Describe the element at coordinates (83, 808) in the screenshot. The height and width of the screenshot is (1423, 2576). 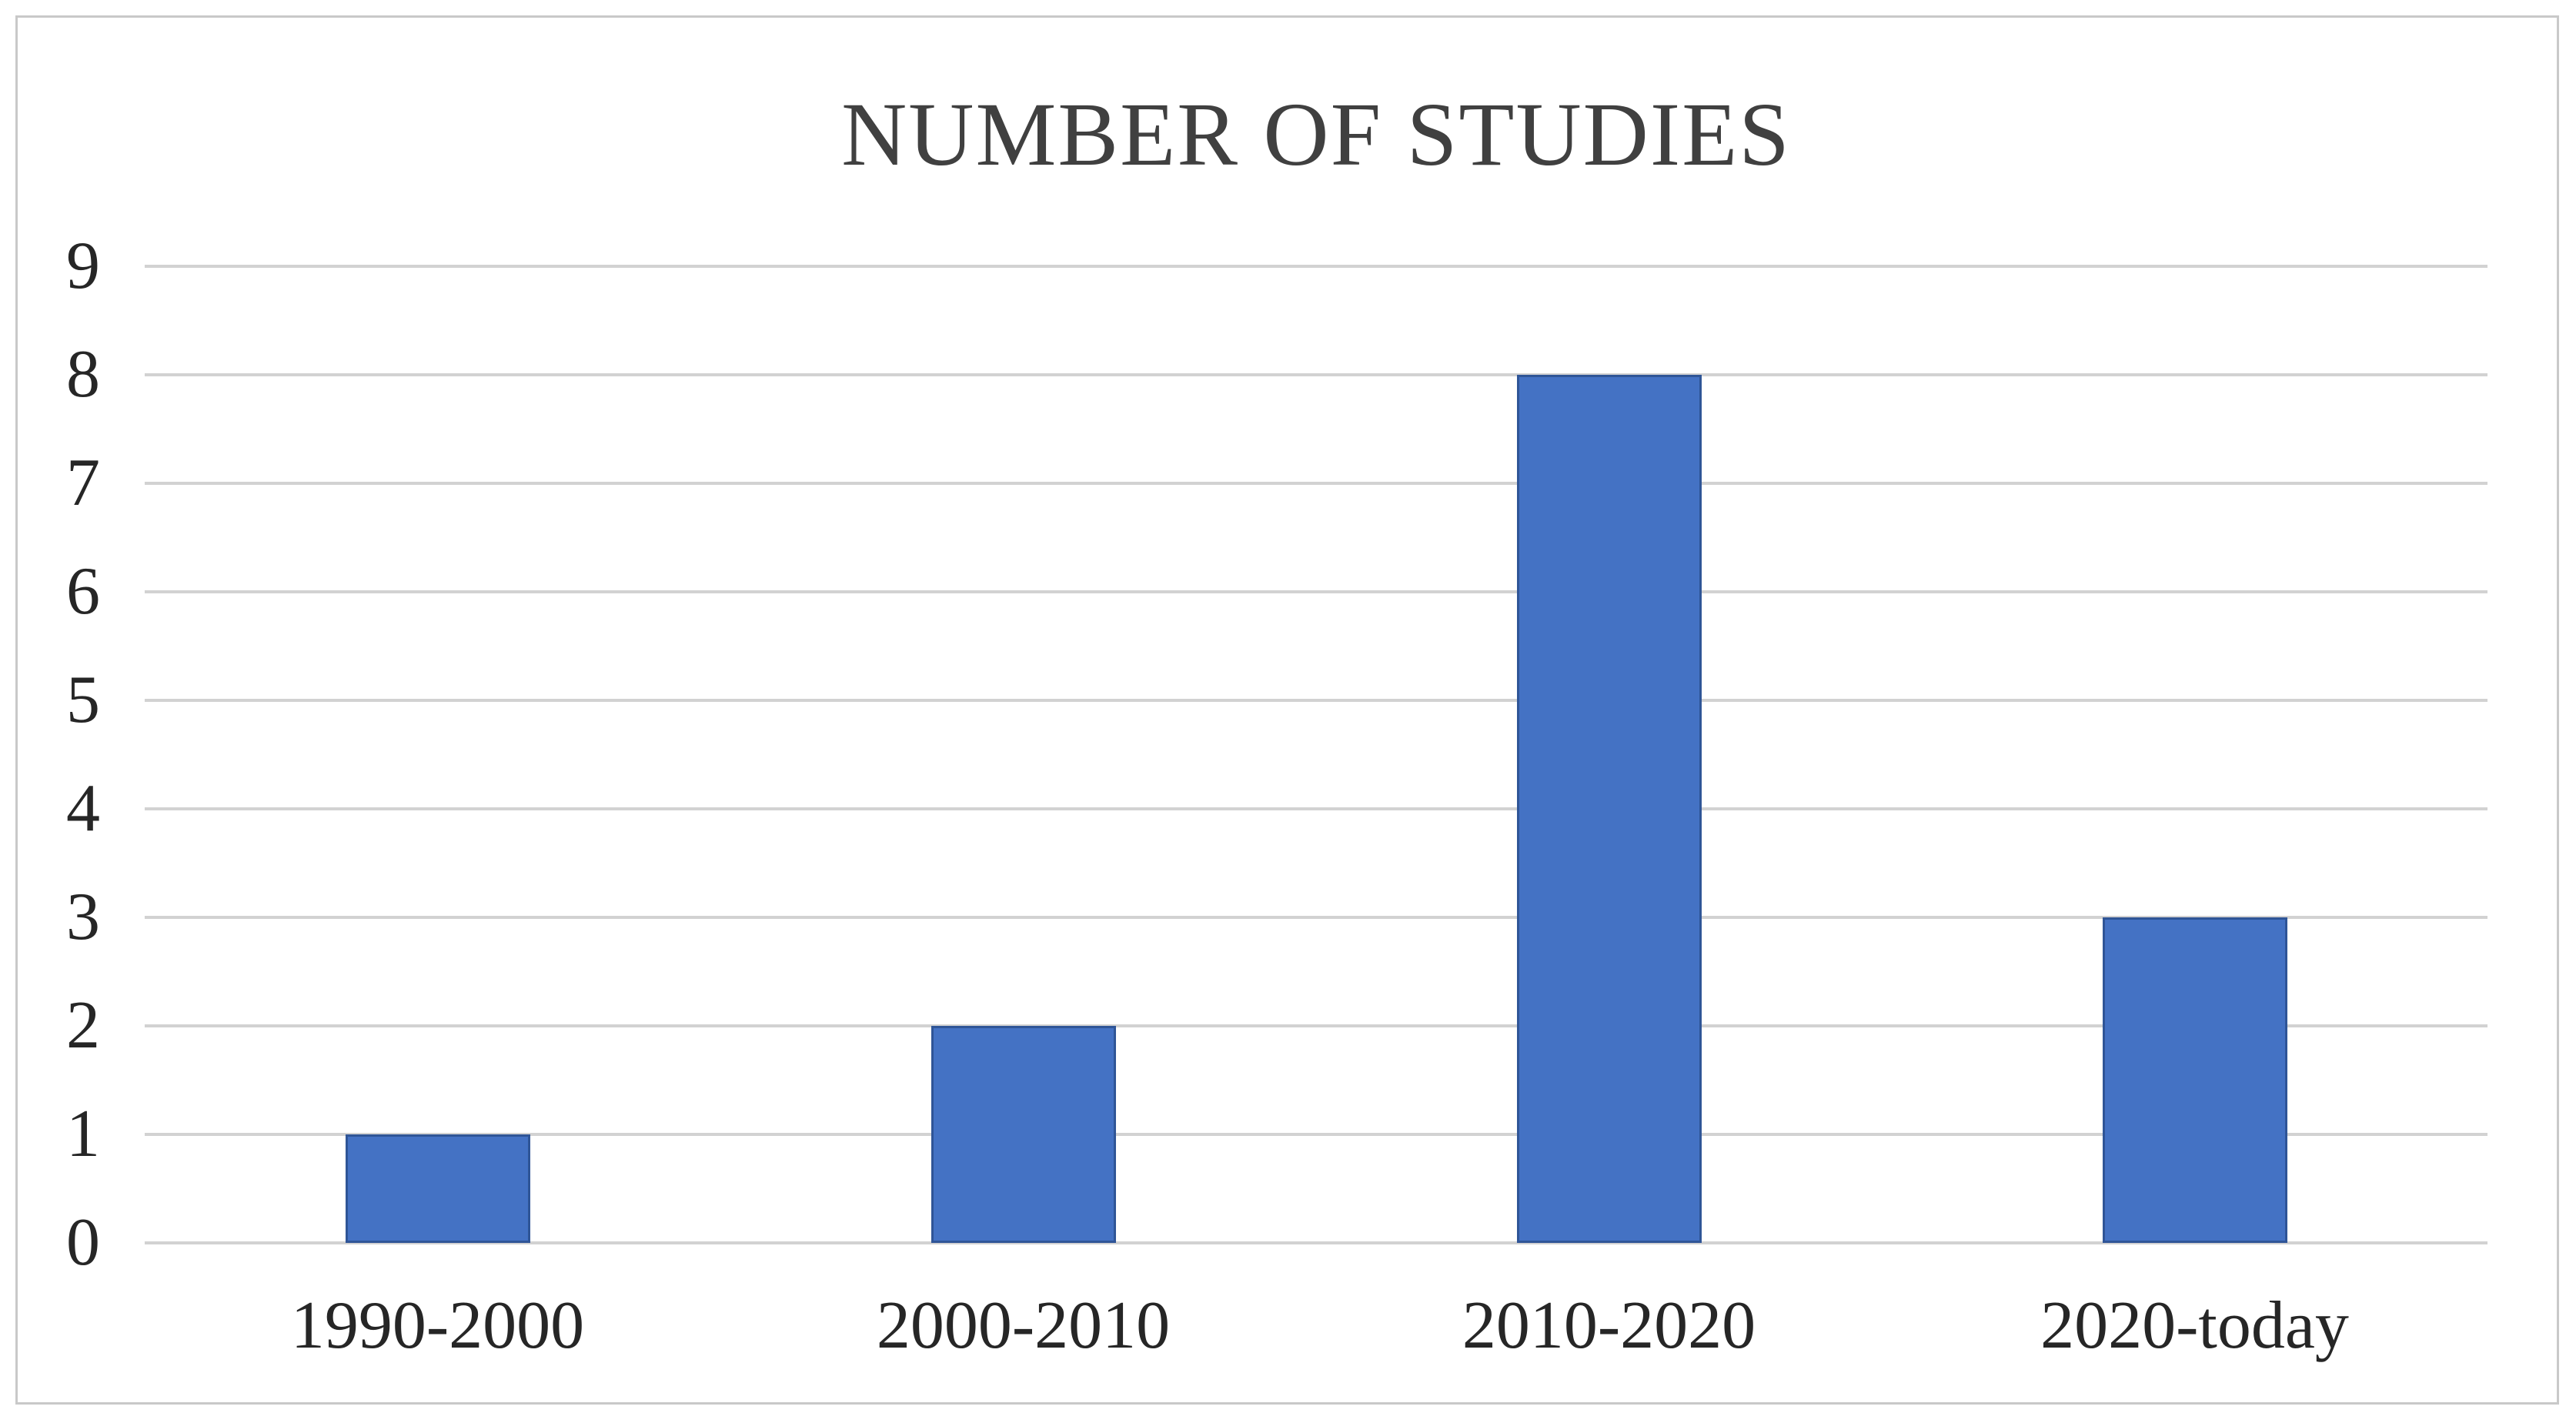
I see `y-tick-label-4: 4` at that location.